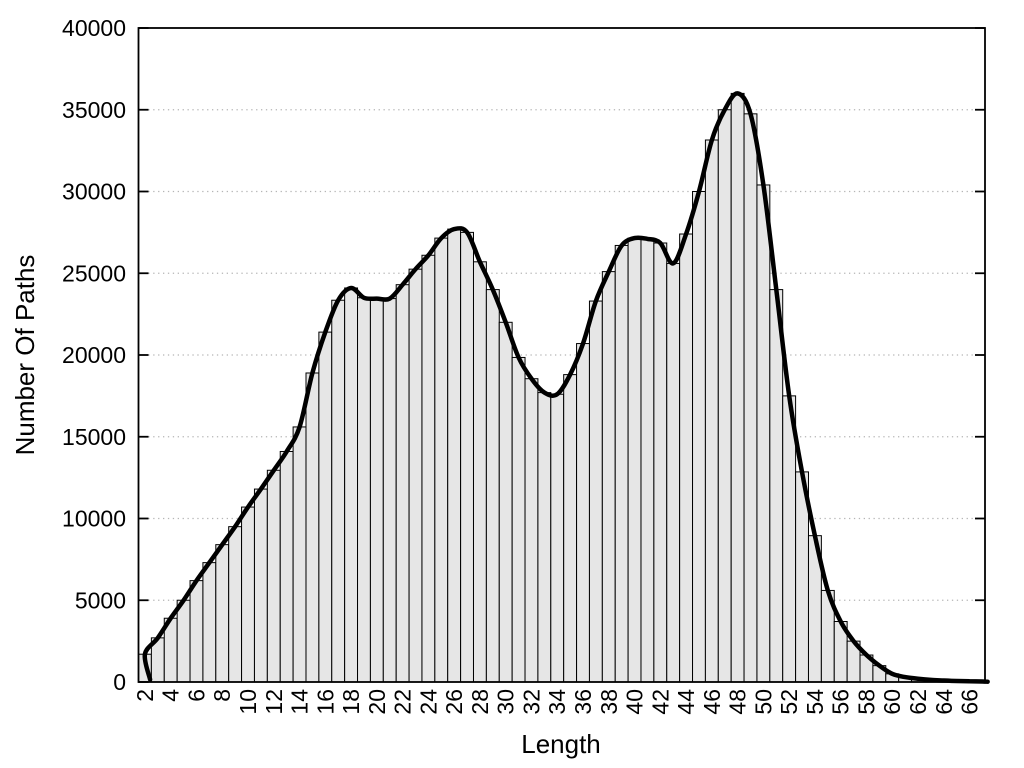 The height and width of the screenshot is (768, 1024). What do you see at coordinates (300, 702) in the screenshot?
I see `x-tick-label: 14` at bounding box center [300, 702].